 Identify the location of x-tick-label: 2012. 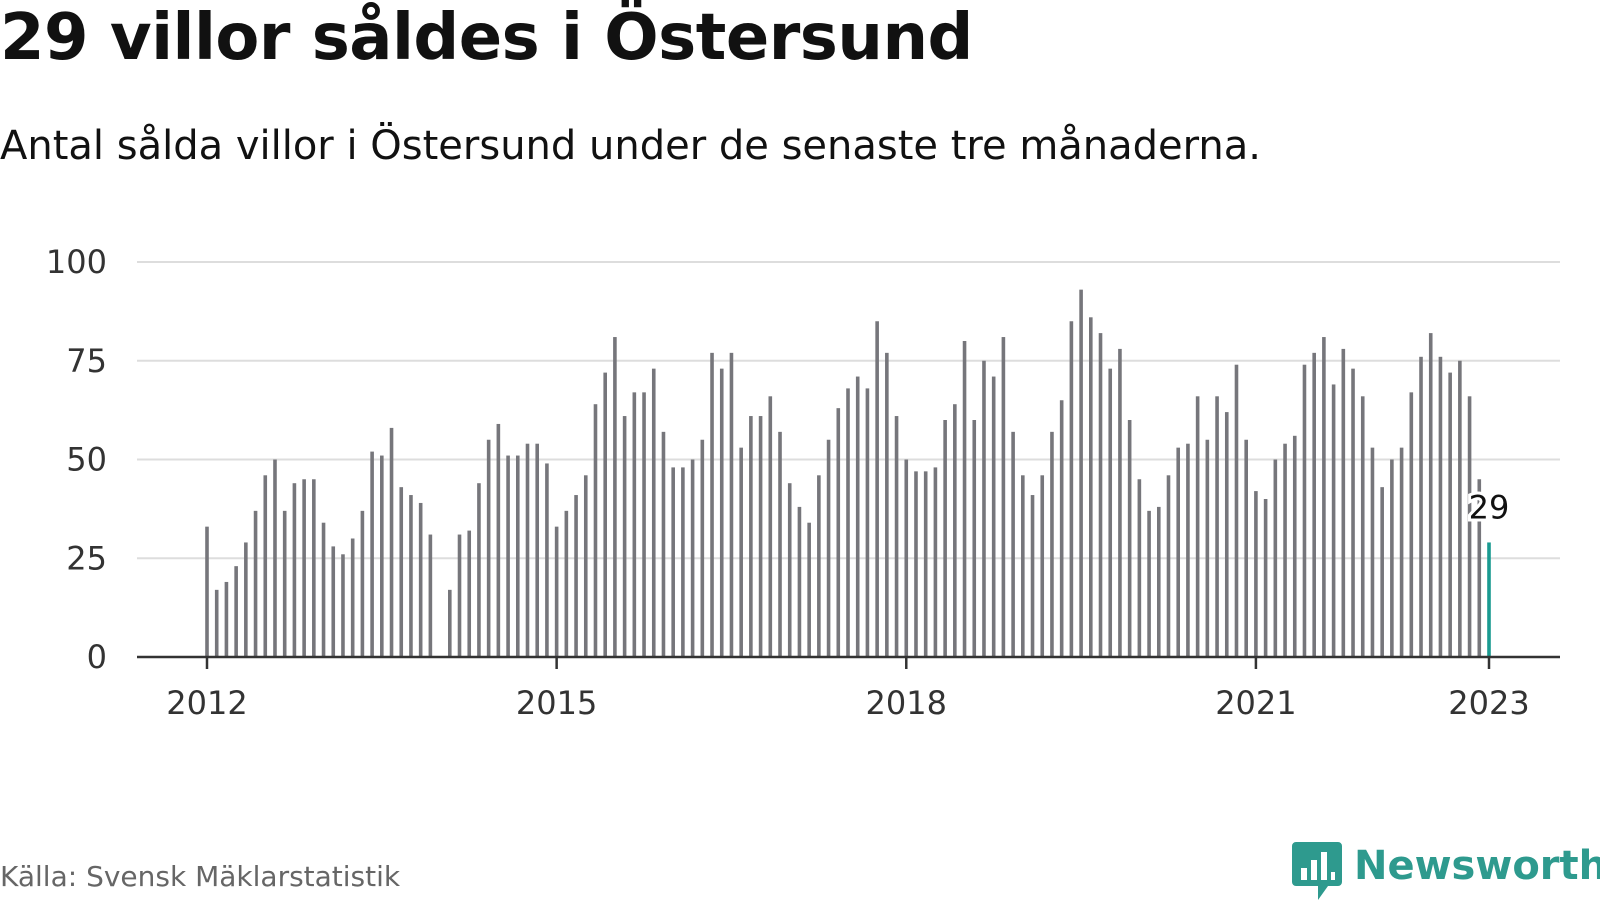
(206, 703).